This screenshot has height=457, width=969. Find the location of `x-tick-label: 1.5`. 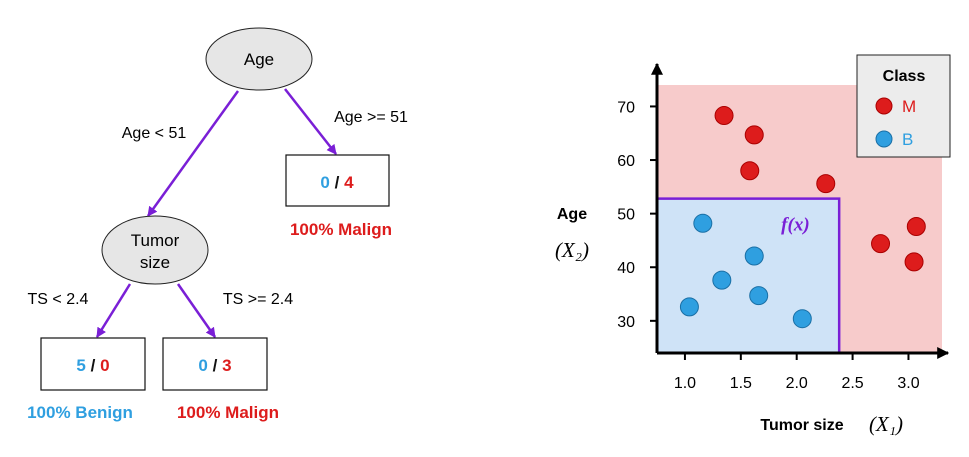

x-tick-label: 1.5 is located at coordinates (741, 383).